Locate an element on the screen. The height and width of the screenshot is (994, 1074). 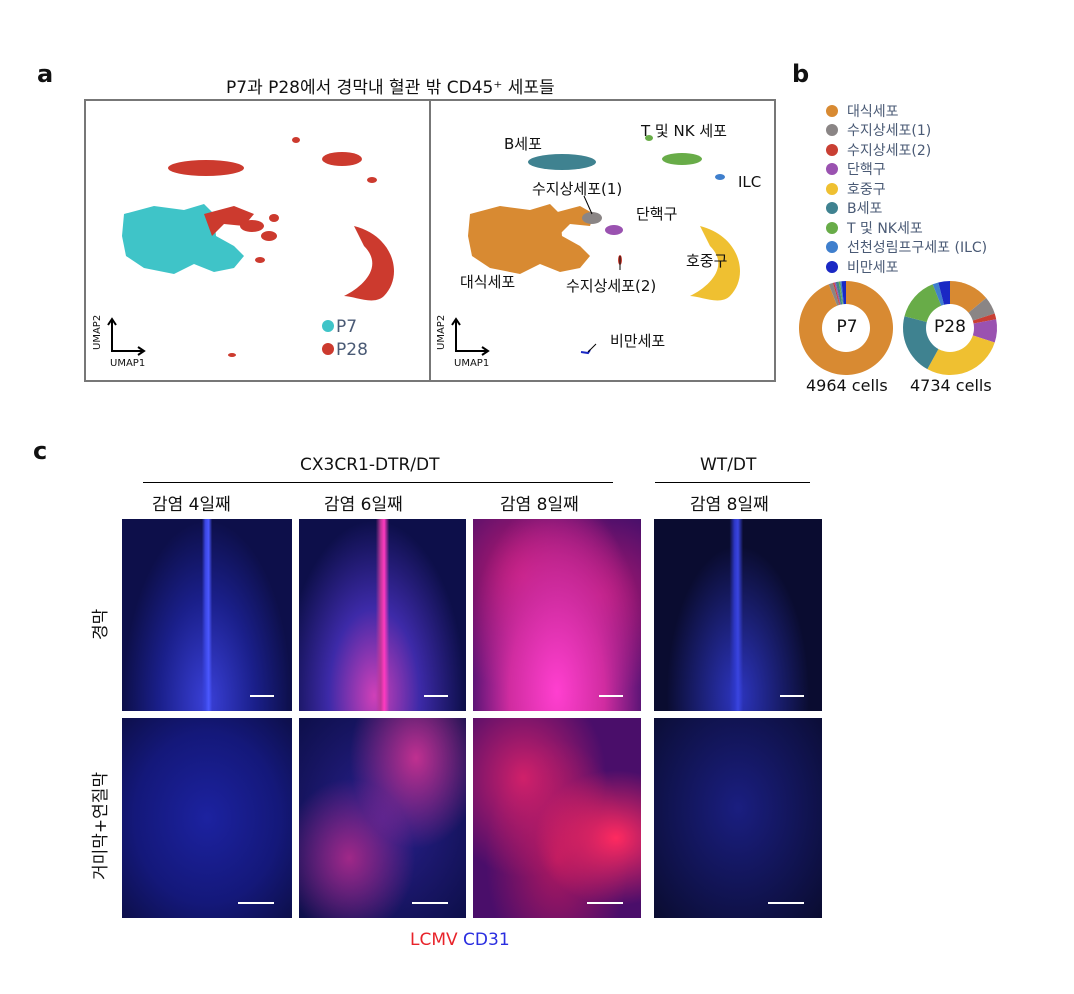
legend-dot-p7 is located at coordinates (328, 326).